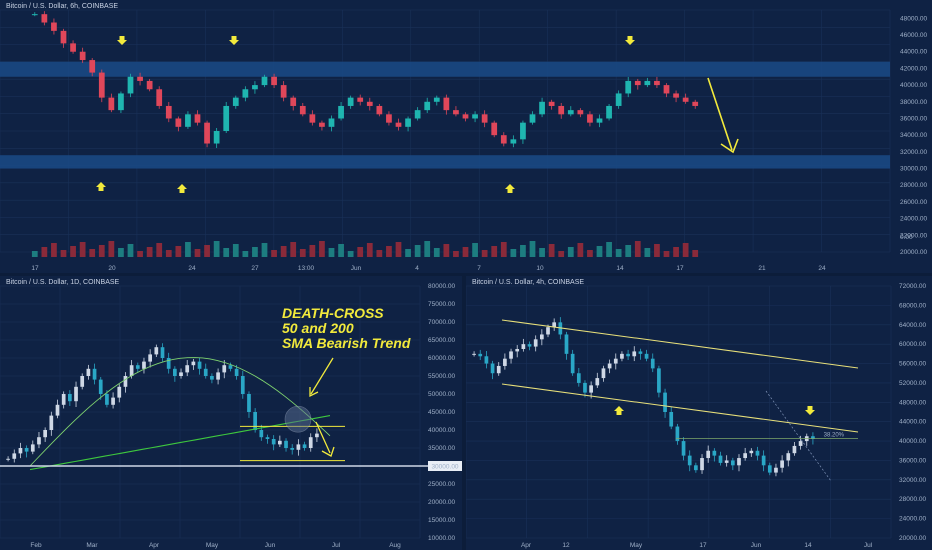  I want to click on channel-upper-line, so click(680, 344).